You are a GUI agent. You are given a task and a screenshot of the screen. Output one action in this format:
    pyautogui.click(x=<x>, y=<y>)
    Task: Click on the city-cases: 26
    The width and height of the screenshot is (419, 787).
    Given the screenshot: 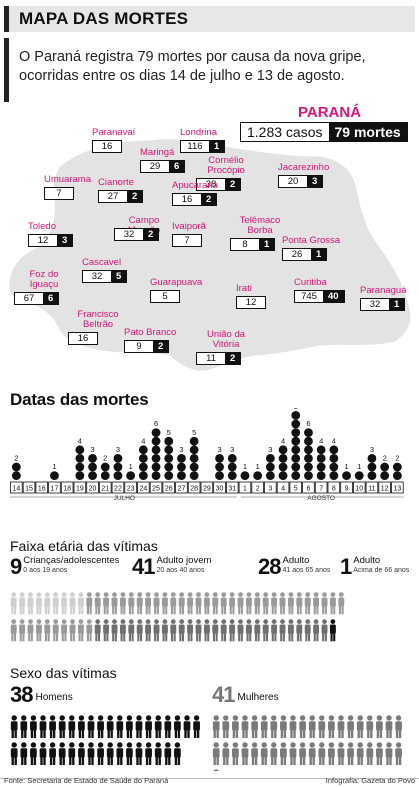 What is the action you would take?
    pyautogui.click(x=297, y=254)
    